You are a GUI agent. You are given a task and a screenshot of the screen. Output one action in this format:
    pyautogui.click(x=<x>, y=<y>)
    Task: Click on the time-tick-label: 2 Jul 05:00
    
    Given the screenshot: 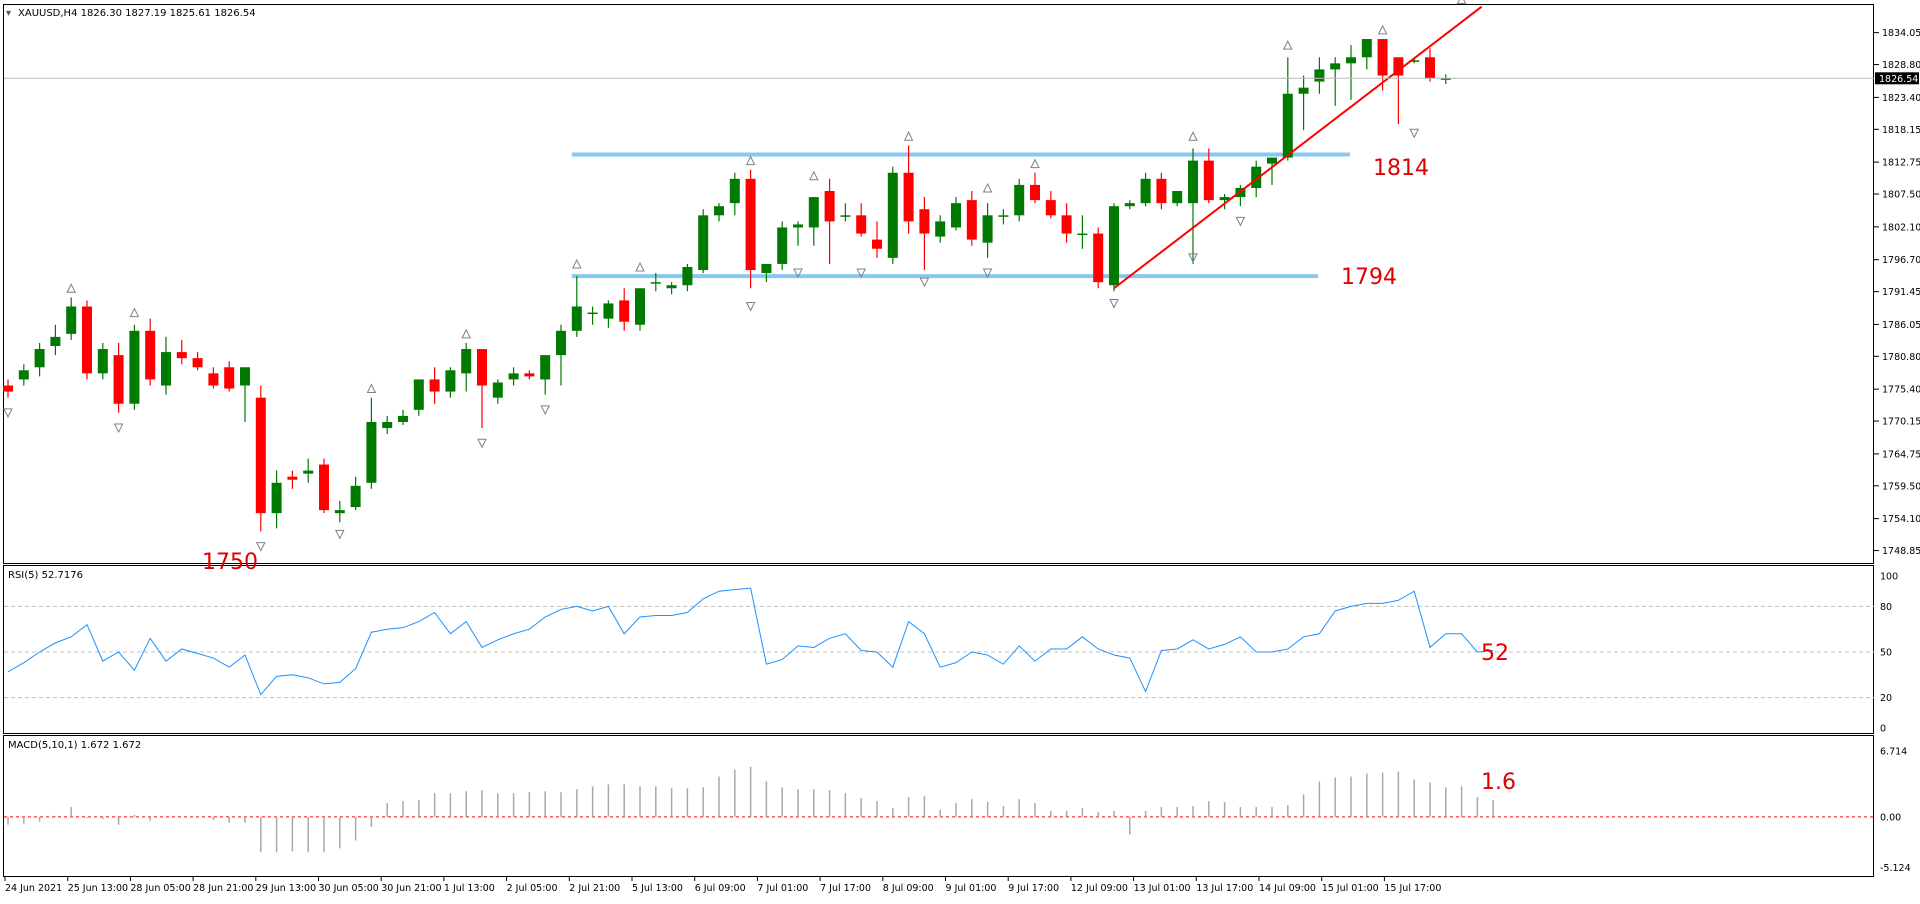 What is the action you would take?
    pyautogui.click(x=532, y=888)
    